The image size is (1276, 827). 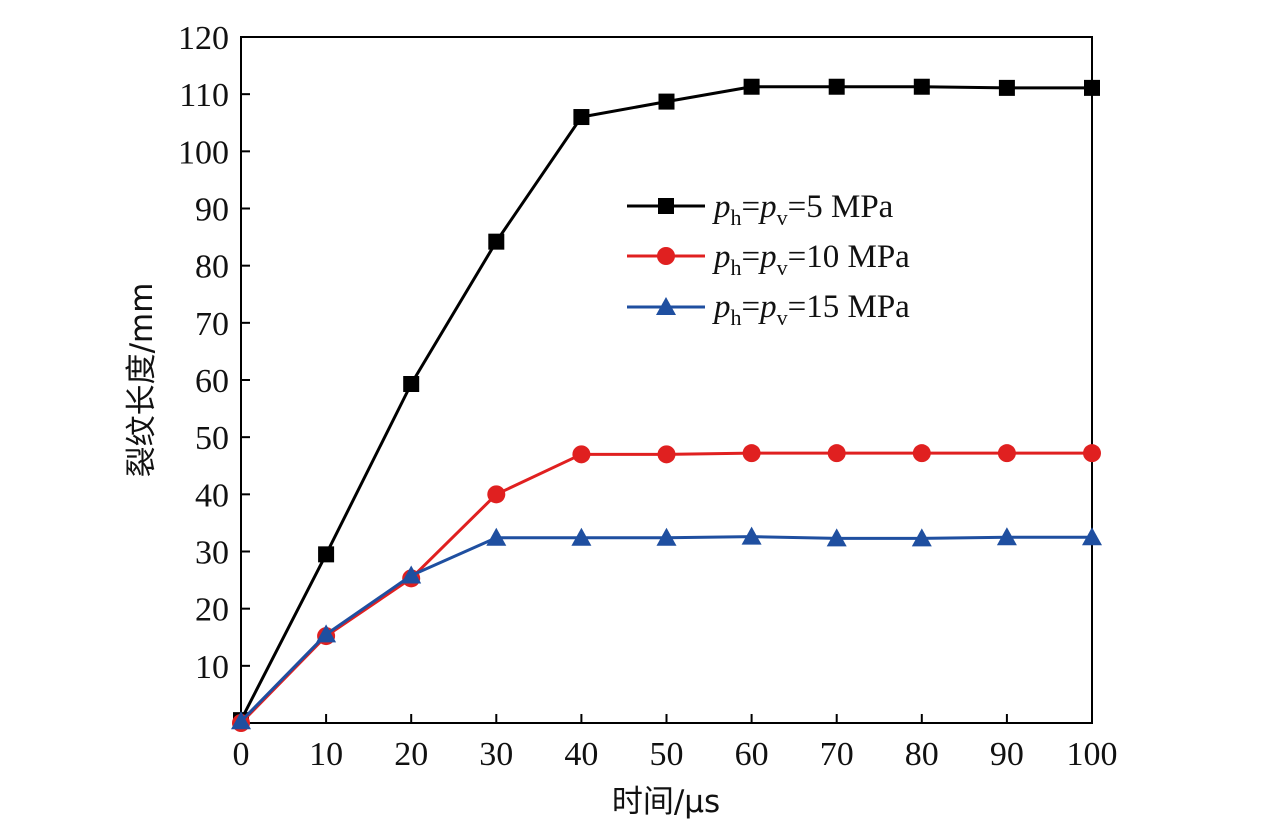 I want to click on x-axis-title: 时间/μs, so click(x=666, y=802).